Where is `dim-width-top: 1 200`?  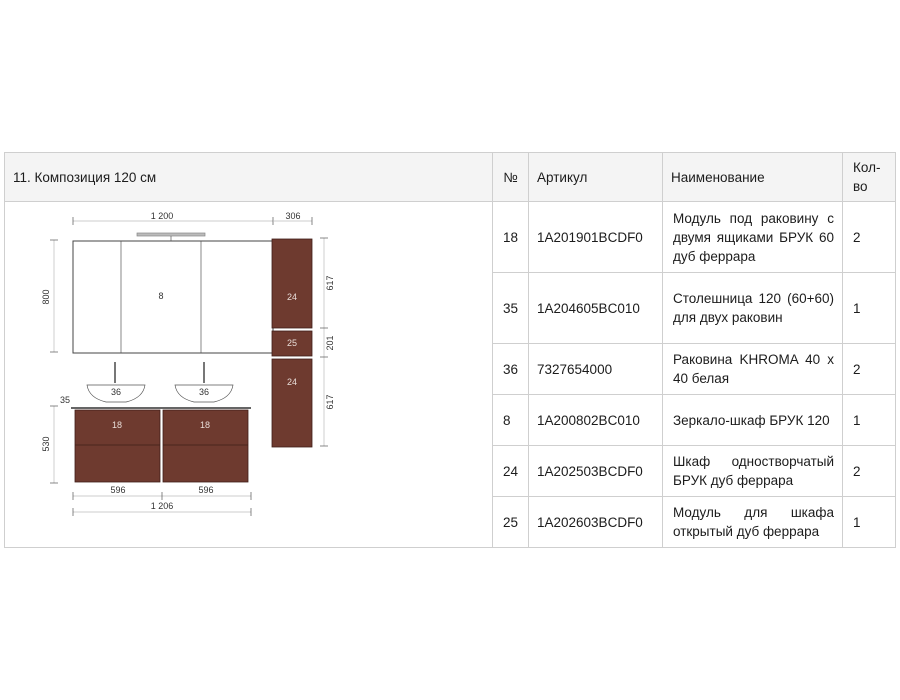
dim-width-top: 1 200 is located at coordinates (162, 216).